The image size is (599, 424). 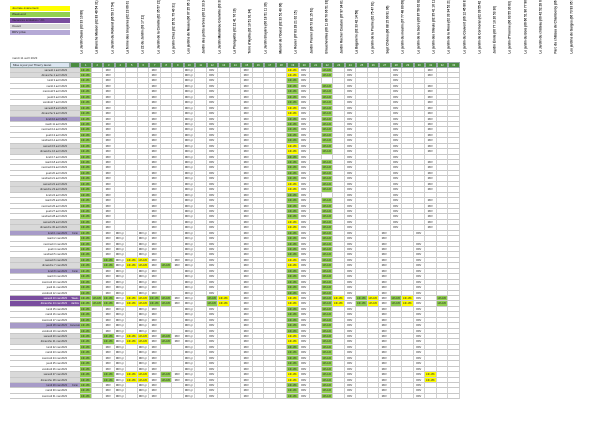 I want to click on column-header-label: La Baguierre (02 33 42 14 58), so click(x=356, y=32).